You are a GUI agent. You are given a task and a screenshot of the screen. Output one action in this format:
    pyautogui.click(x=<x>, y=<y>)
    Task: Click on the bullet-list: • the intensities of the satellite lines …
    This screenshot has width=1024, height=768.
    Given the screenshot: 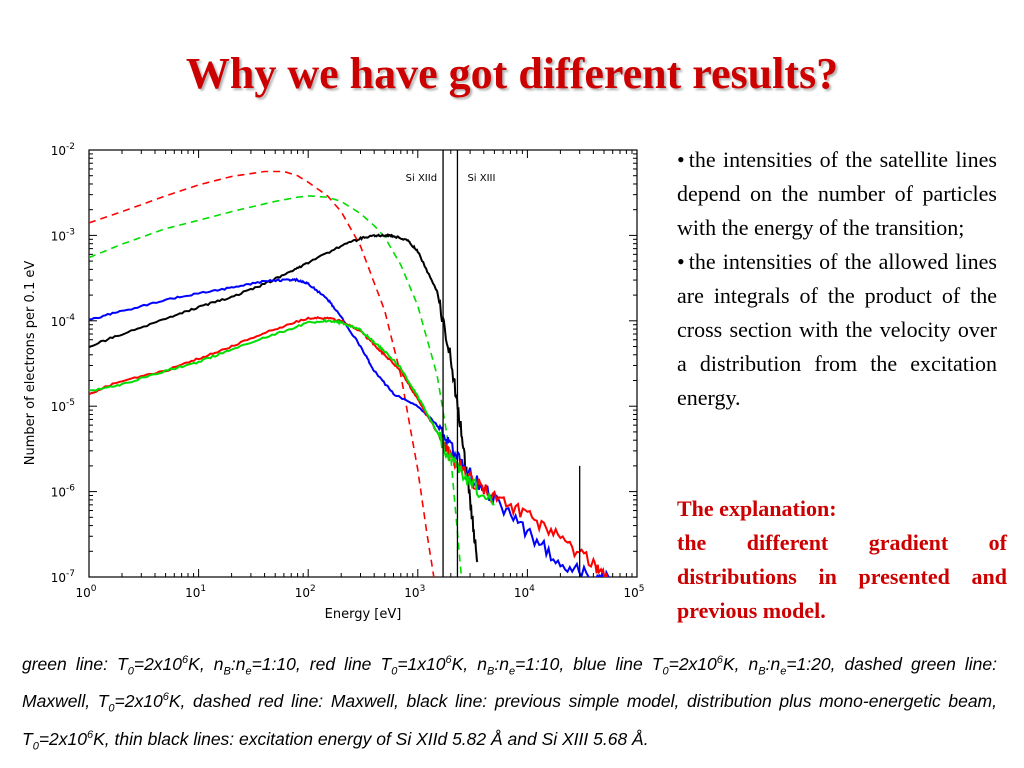 What is the action you would take?
    pyautogui.click(x=837, y=279)
    